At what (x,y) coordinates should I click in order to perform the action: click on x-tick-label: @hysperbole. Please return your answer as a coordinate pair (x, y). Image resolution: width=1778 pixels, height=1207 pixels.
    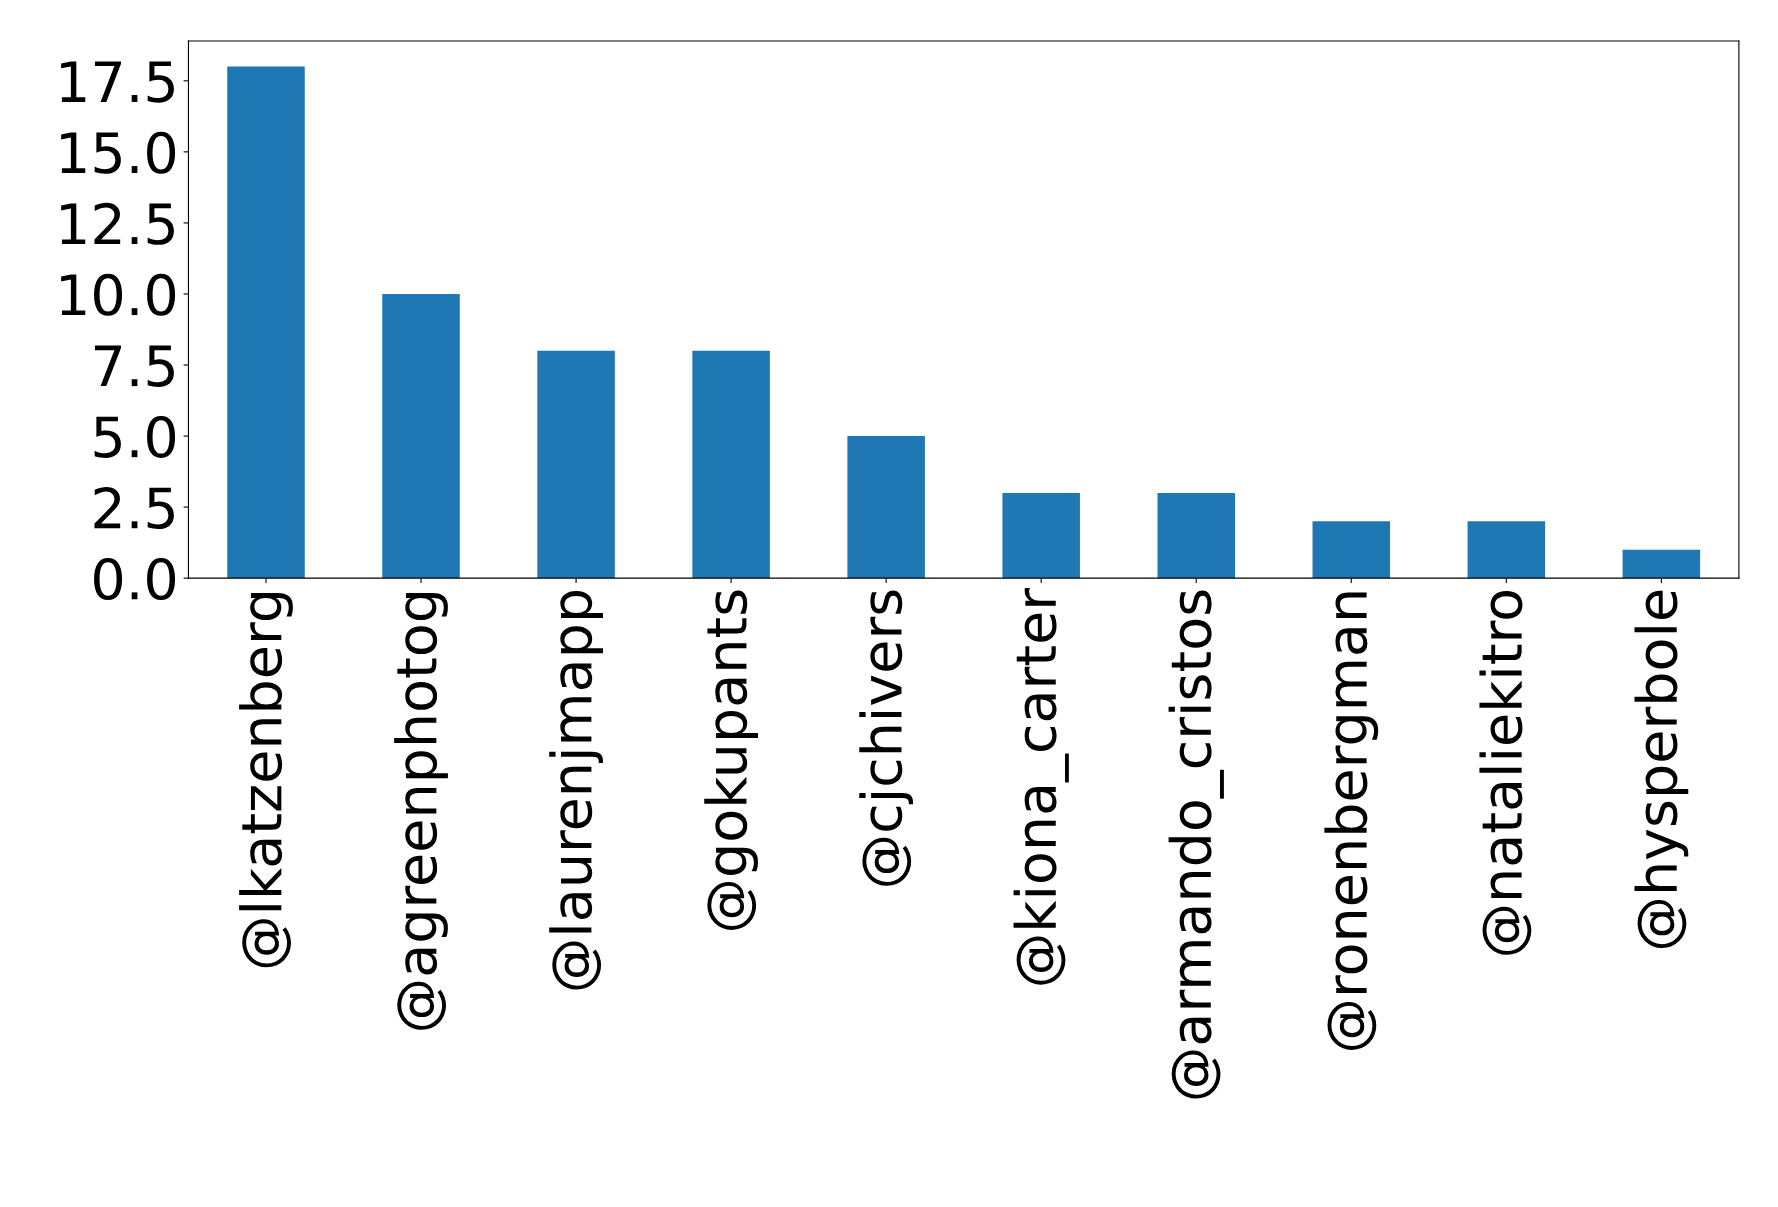
    Looking at the image, I should click on (1661, 769).